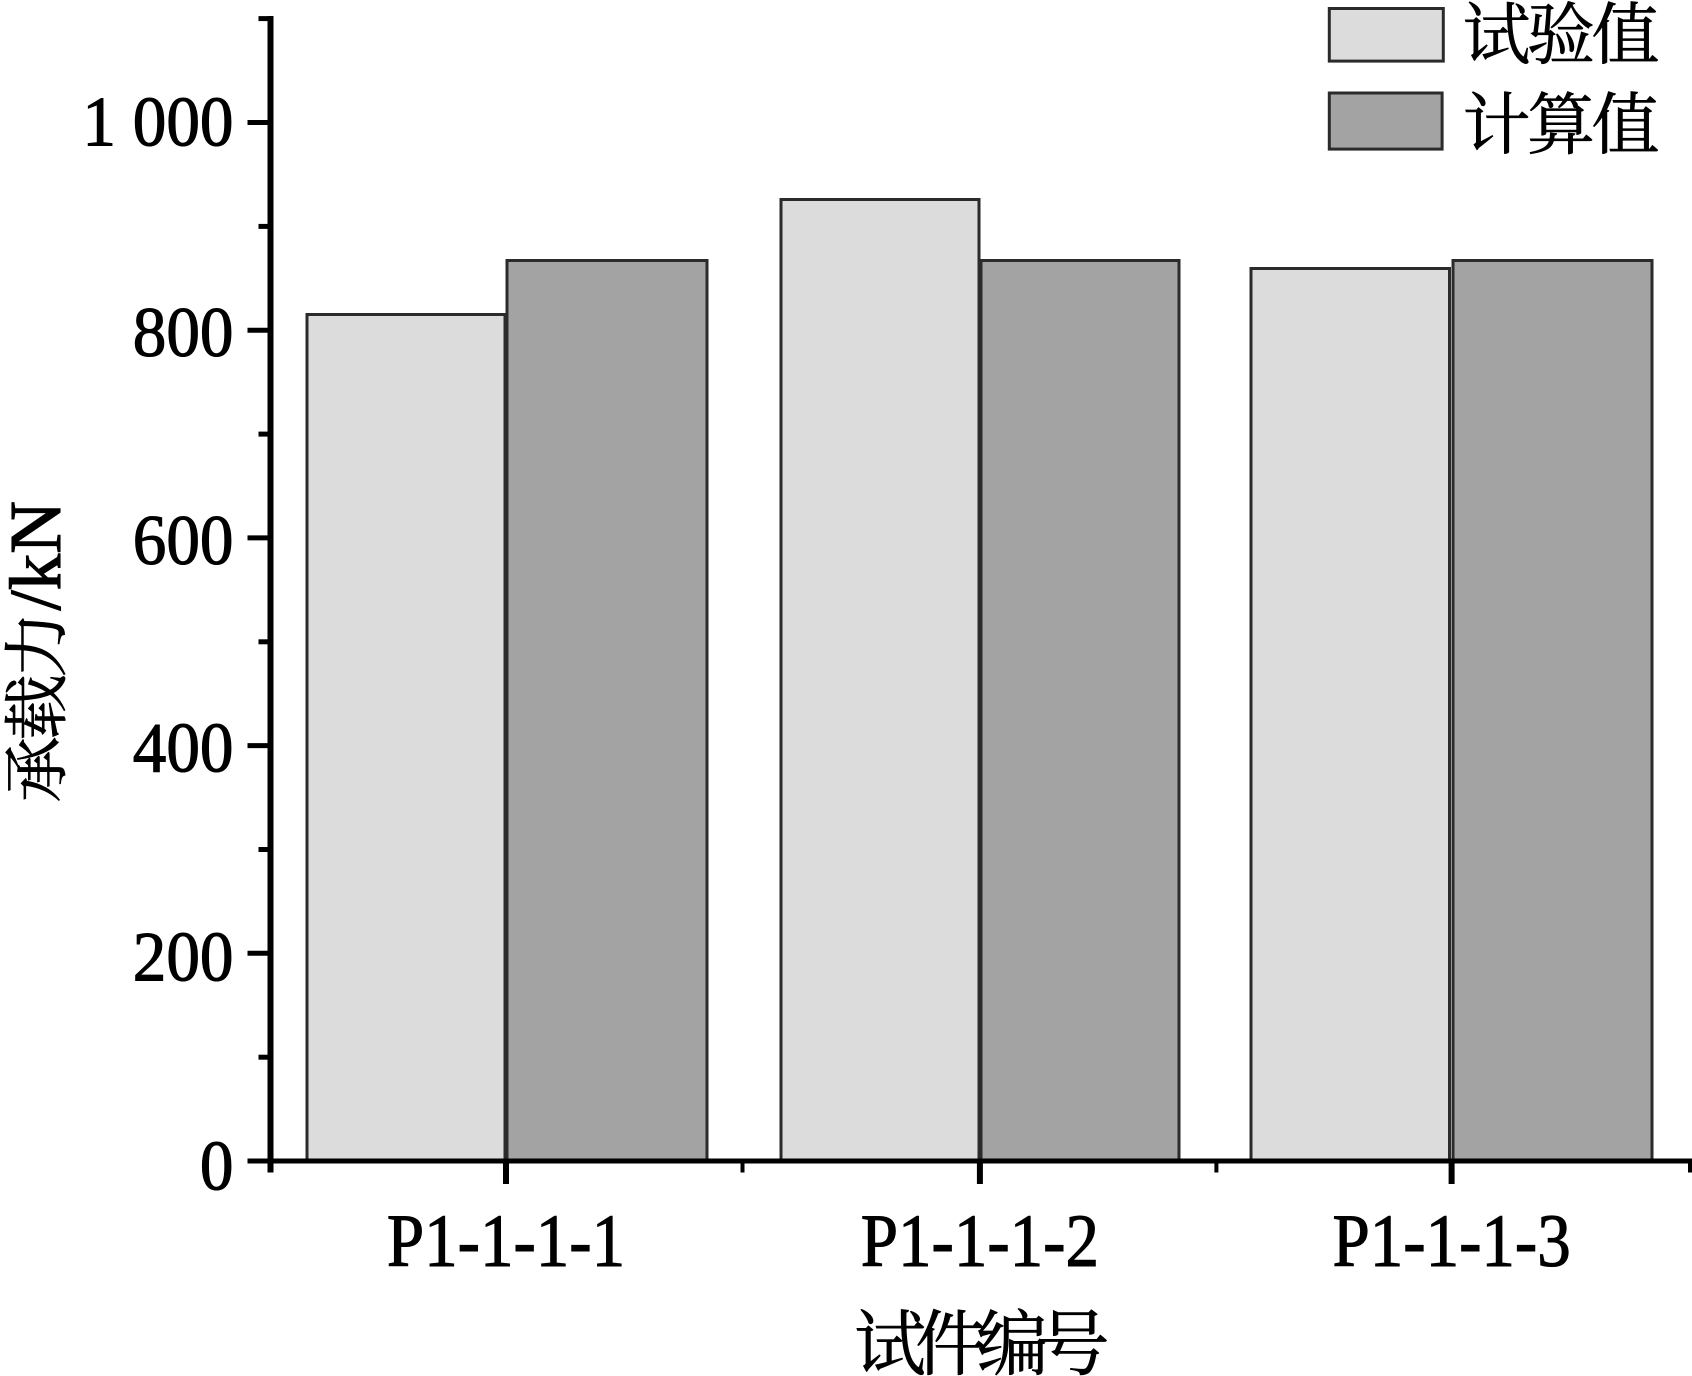 This screenshot has width=1692, height=1376. Describe the element at coordinates (1451, 1240) in the screenshot. I see `svg-text: P1-1-1-3` at that location.